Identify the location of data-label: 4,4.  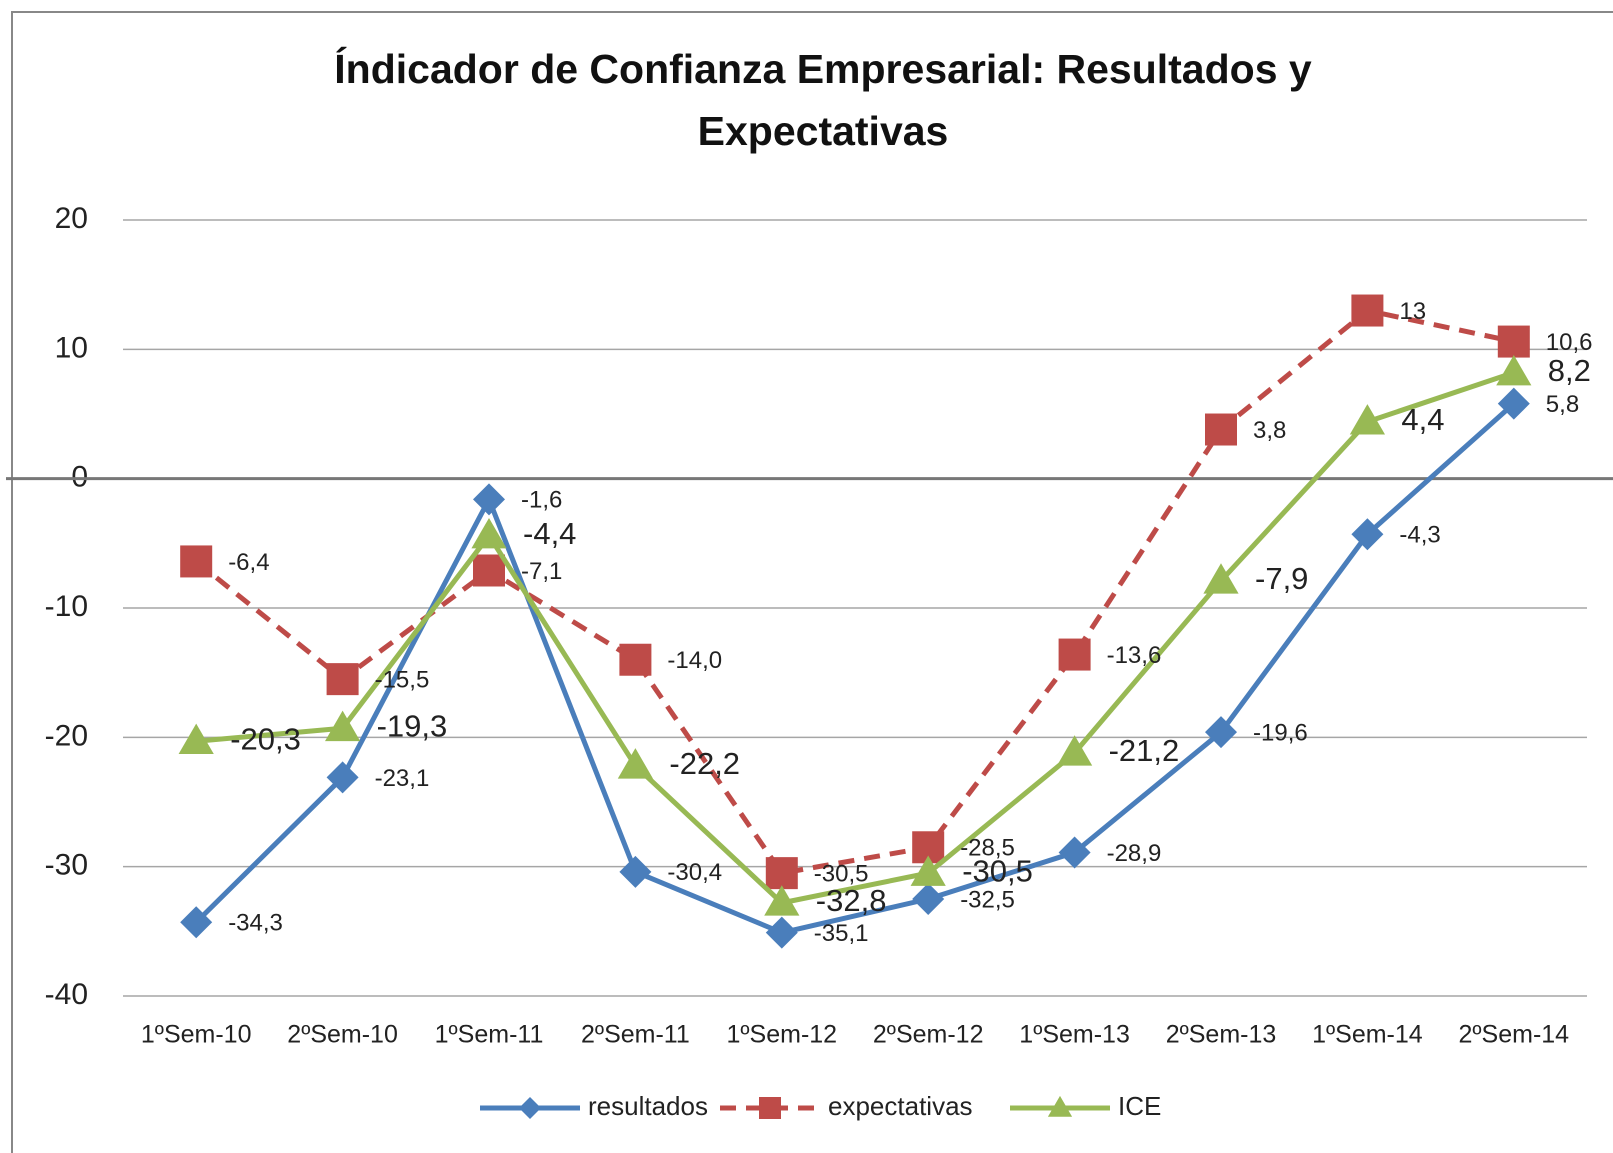
(1422, 419).